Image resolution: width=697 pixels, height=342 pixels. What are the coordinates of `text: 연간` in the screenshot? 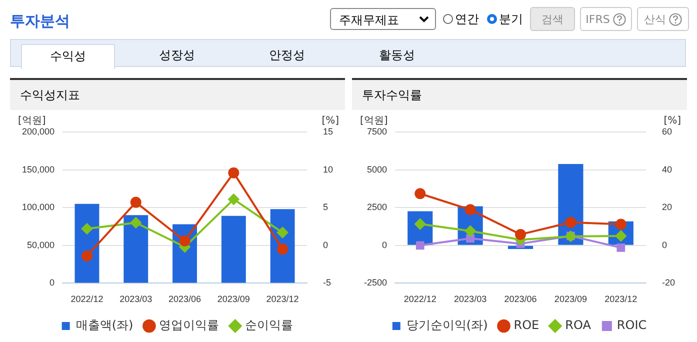 It's located at (467, 19).